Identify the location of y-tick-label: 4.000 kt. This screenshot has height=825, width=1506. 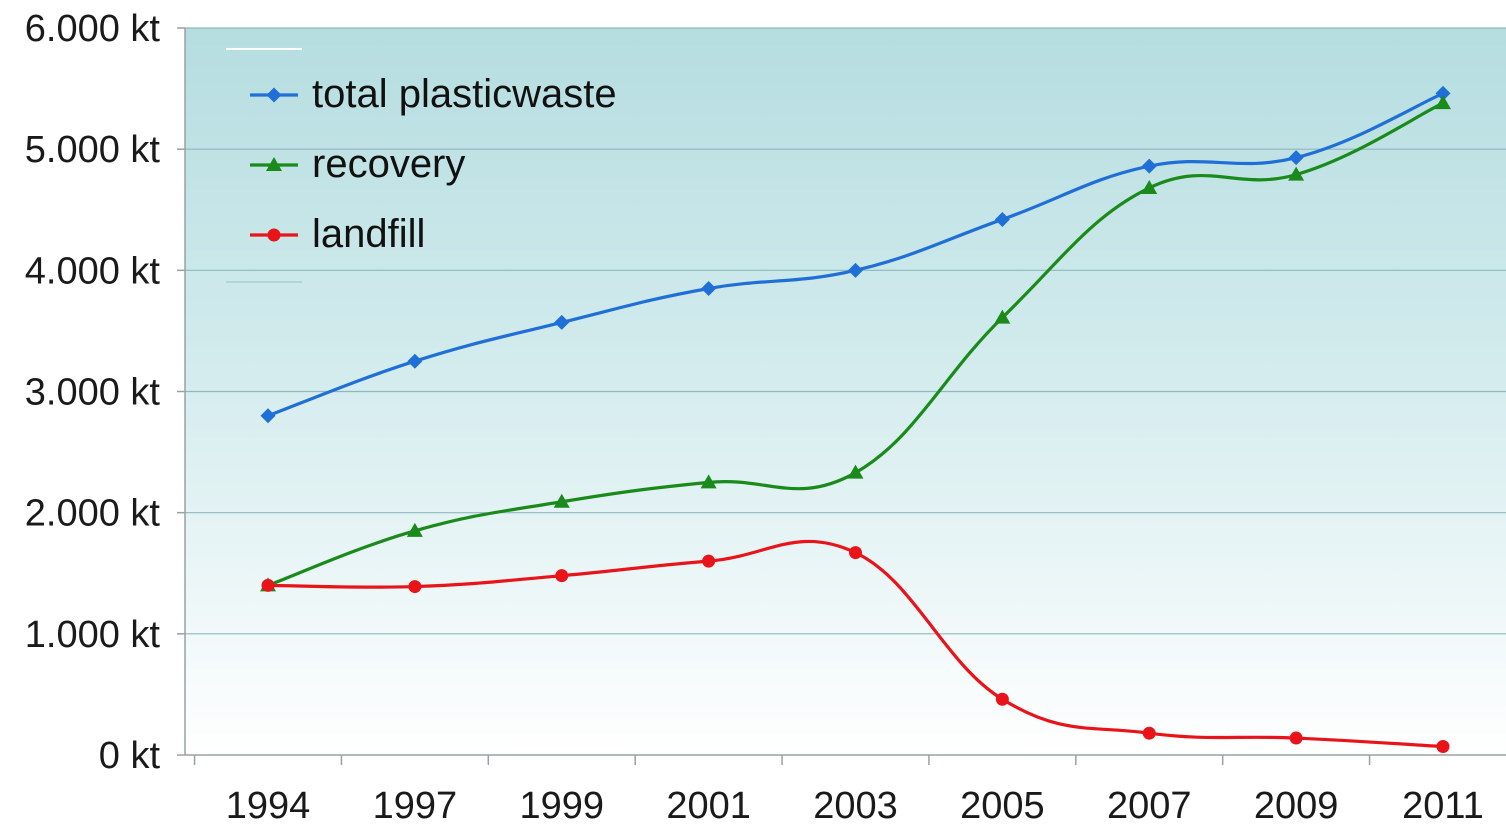
(93, 271).